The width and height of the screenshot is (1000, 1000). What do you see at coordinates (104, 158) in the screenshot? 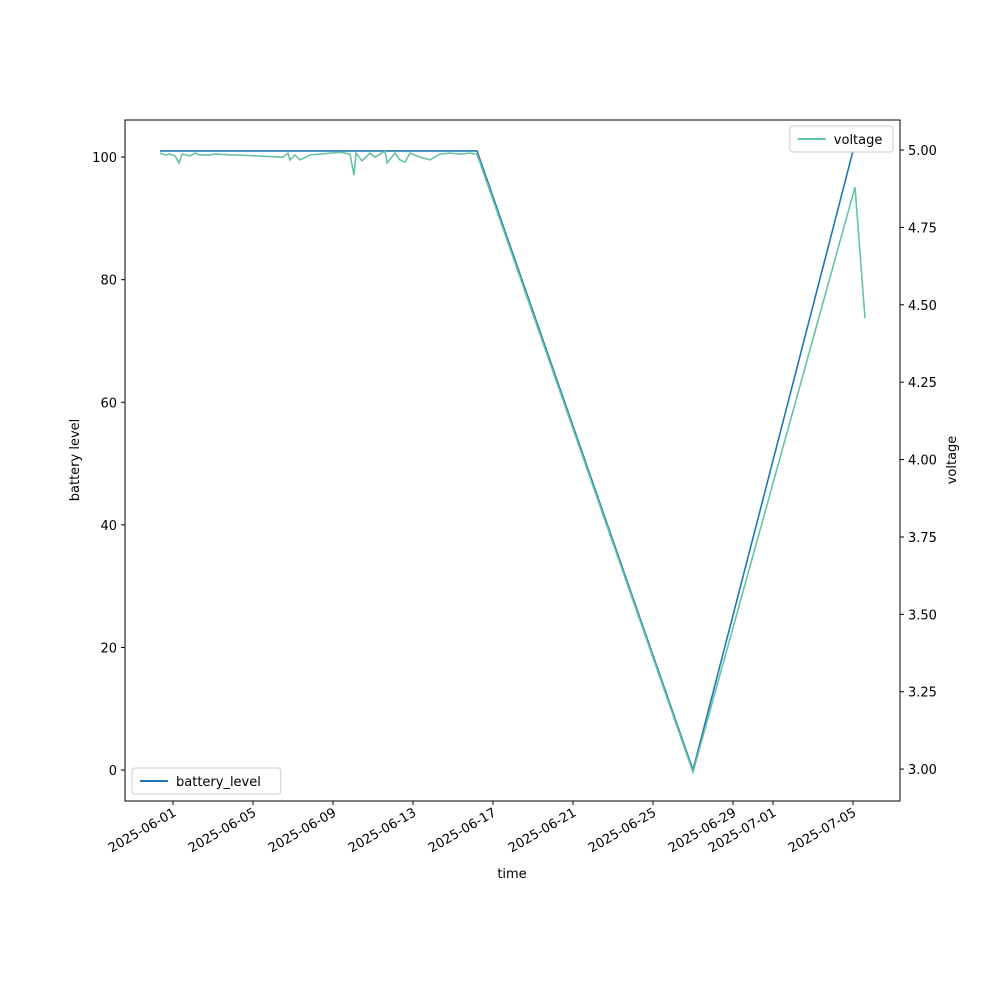
I see `y-tick-label: 100` at bounding box center [104, 158].